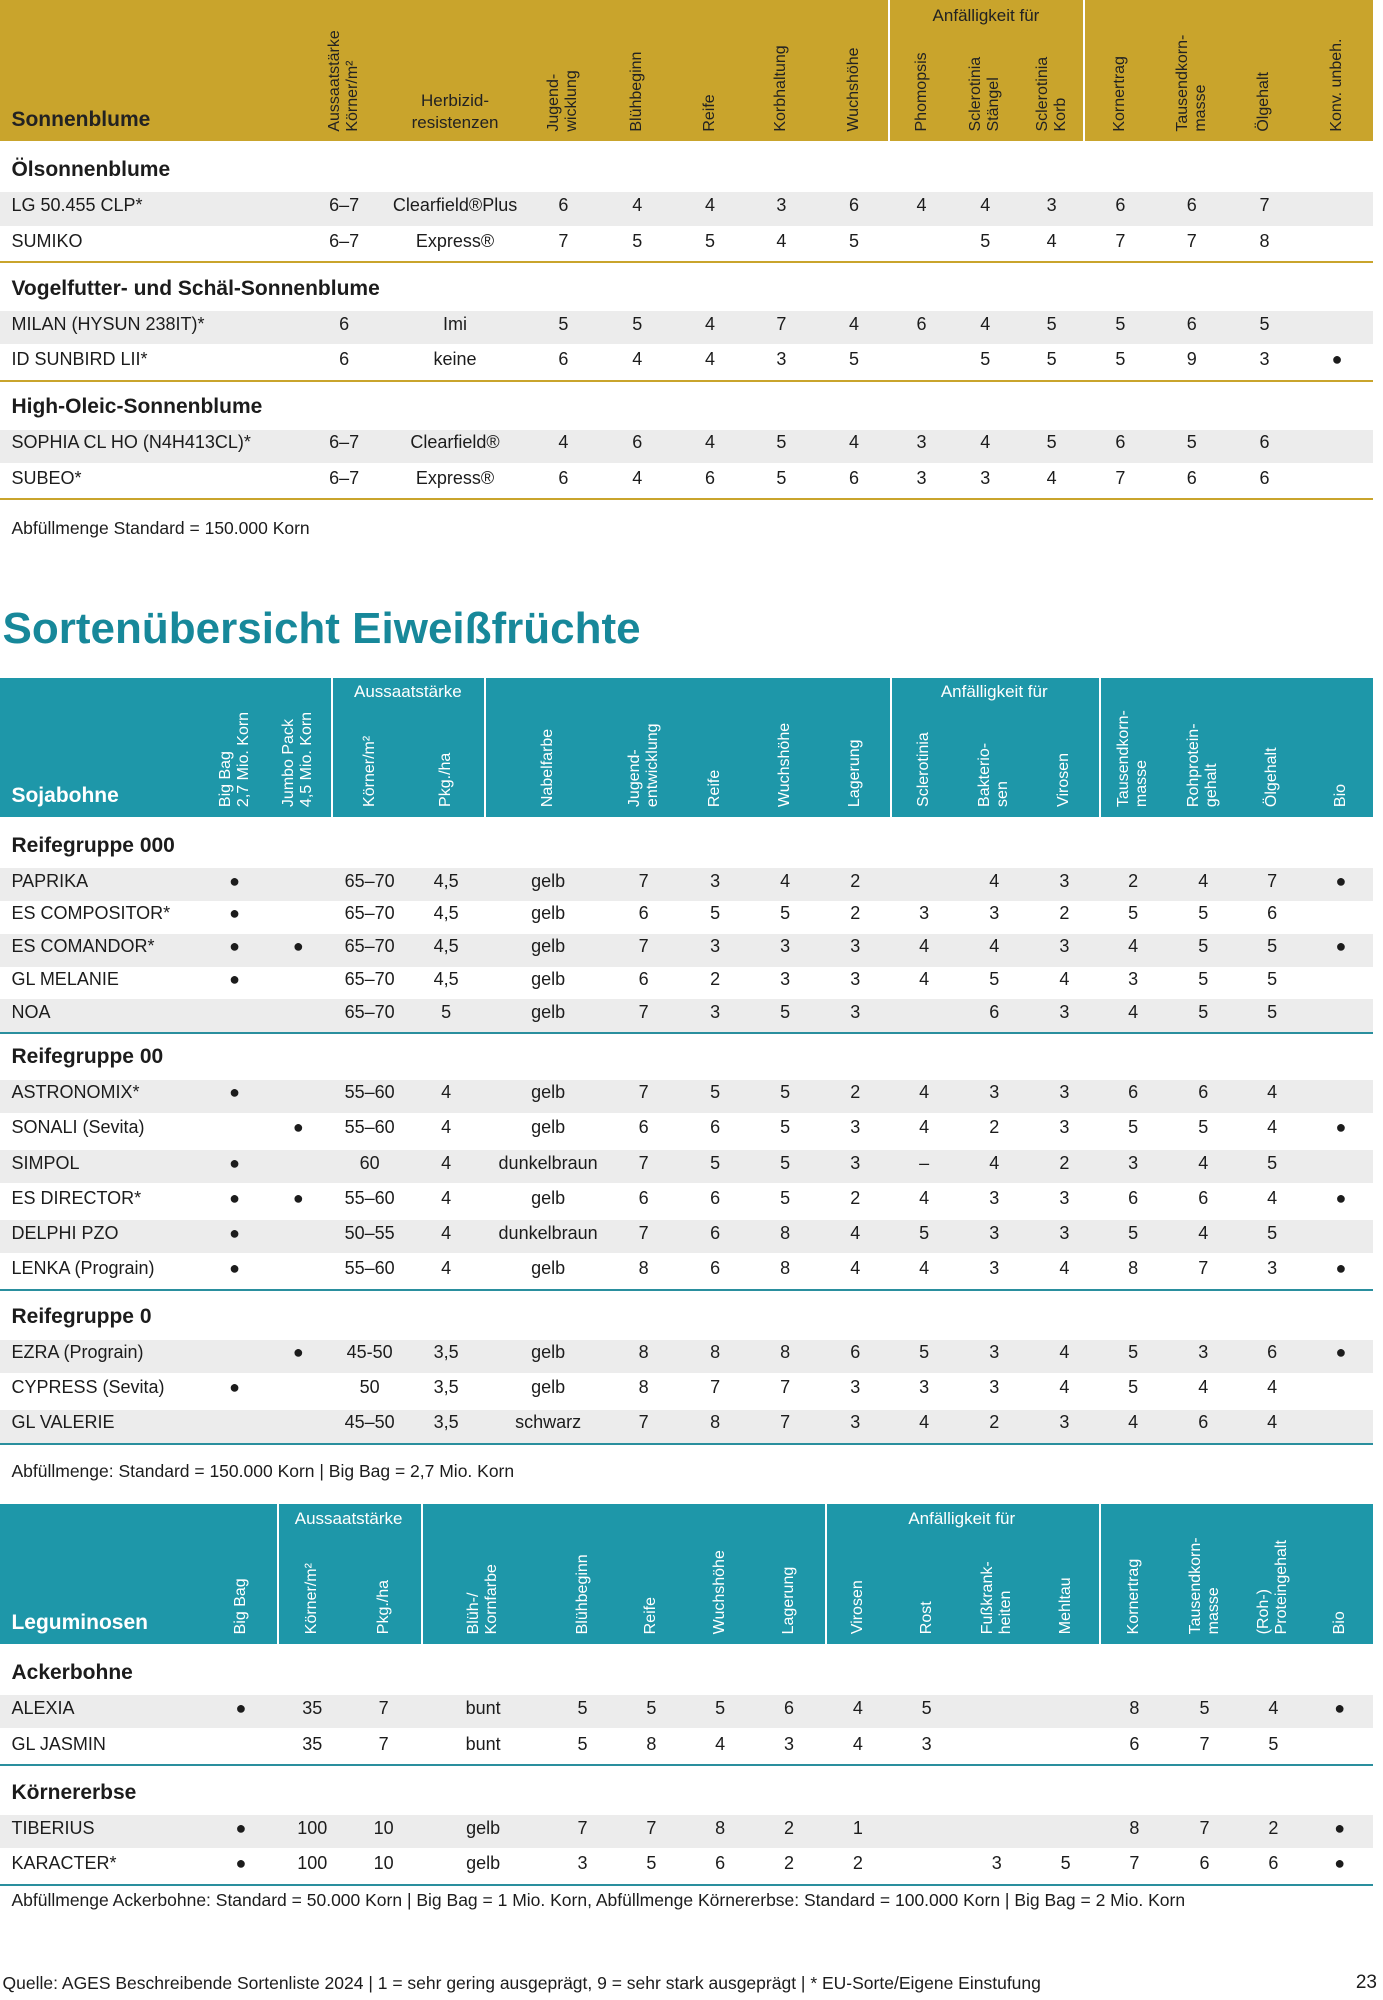  What do you see at coordinates (455, 122) in the screenshot?
I see `header-line: resistenzen` at bounding box center [455, 122].